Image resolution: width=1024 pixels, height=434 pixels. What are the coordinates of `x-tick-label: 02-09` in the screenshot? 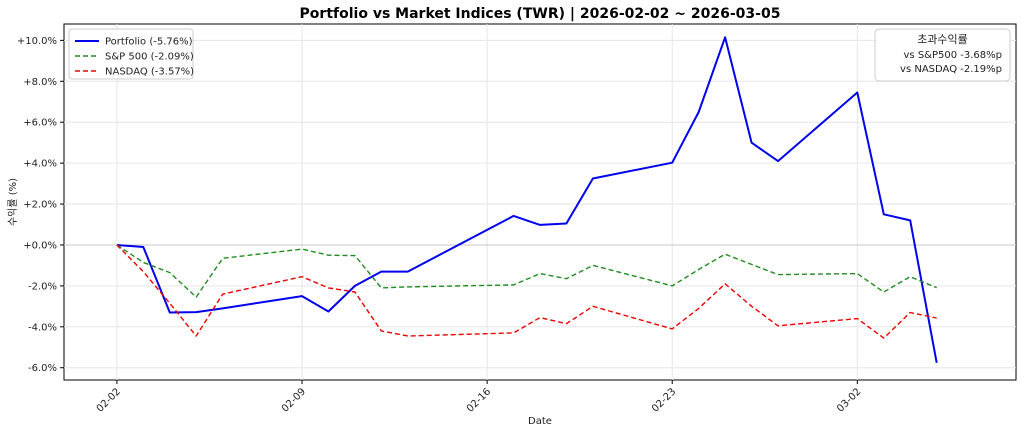 It's located at (294, 400).